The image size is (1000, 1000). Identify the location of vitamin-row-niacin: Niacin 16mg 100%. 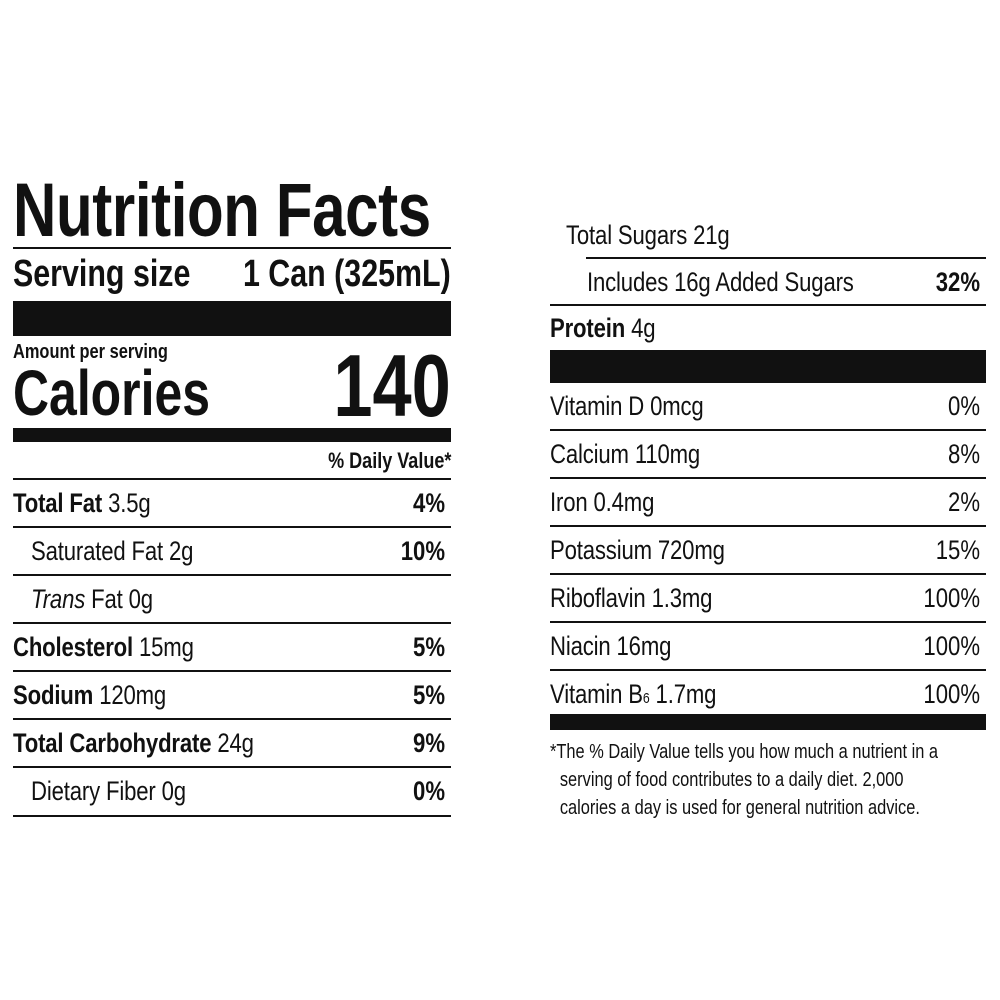
(765, 646).